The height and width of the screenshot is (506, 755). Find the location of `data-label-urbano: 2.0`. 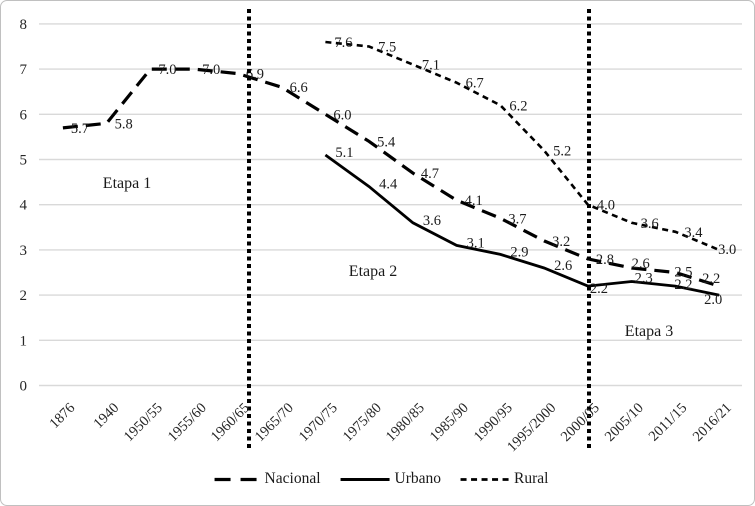

data-label-urbano: 2.0 is located at coordinates (713, 300).